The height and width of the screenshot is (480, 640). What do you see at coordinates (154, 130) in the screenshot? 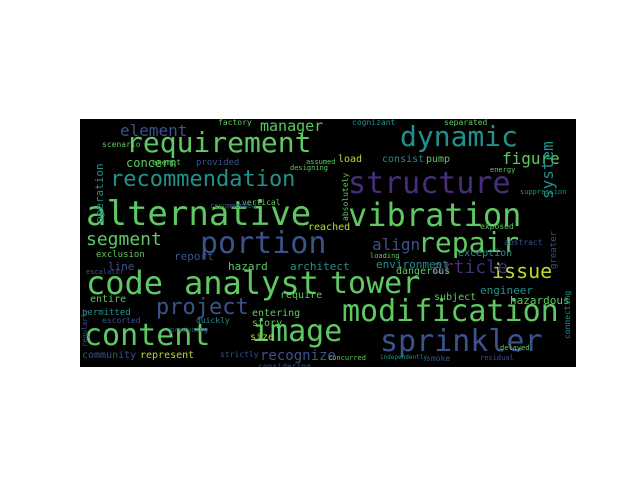
I see `word-element: element` at bounding box center [154, 130].